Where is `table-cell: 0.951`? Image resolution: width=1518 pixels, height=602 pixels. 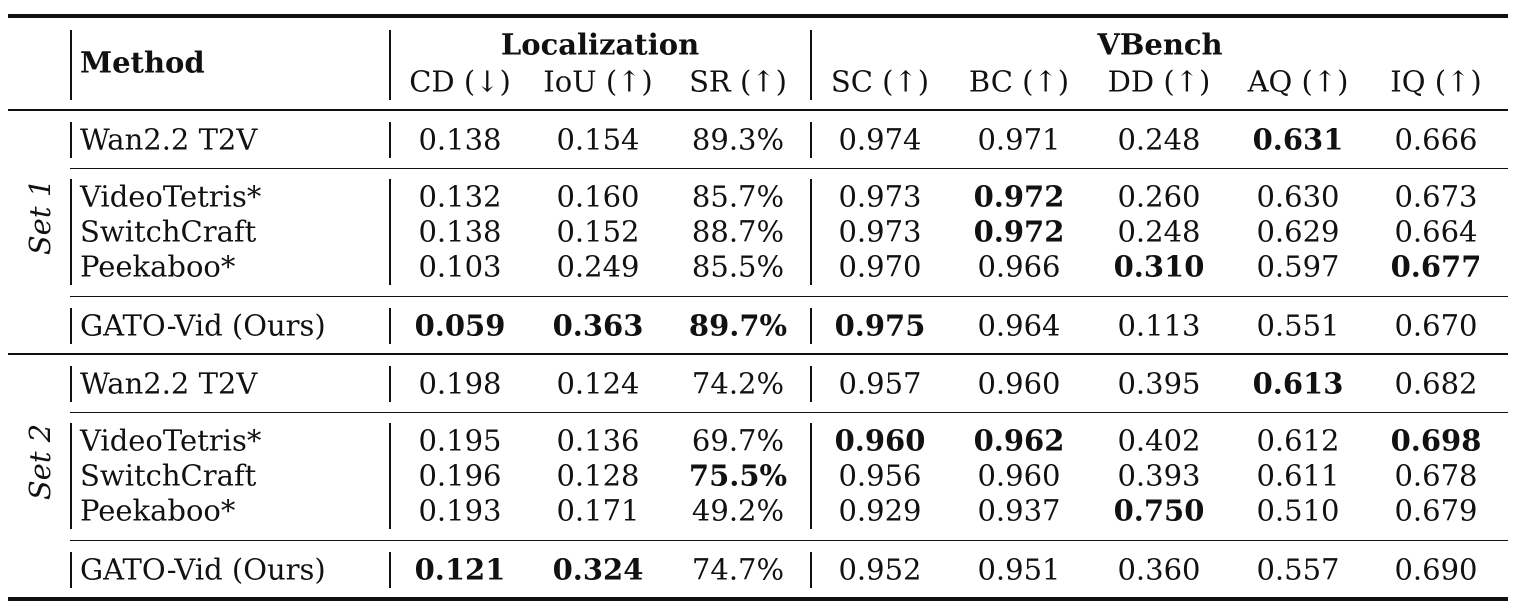
table-cell: 0.951 is located at coordinates (1019, 569).